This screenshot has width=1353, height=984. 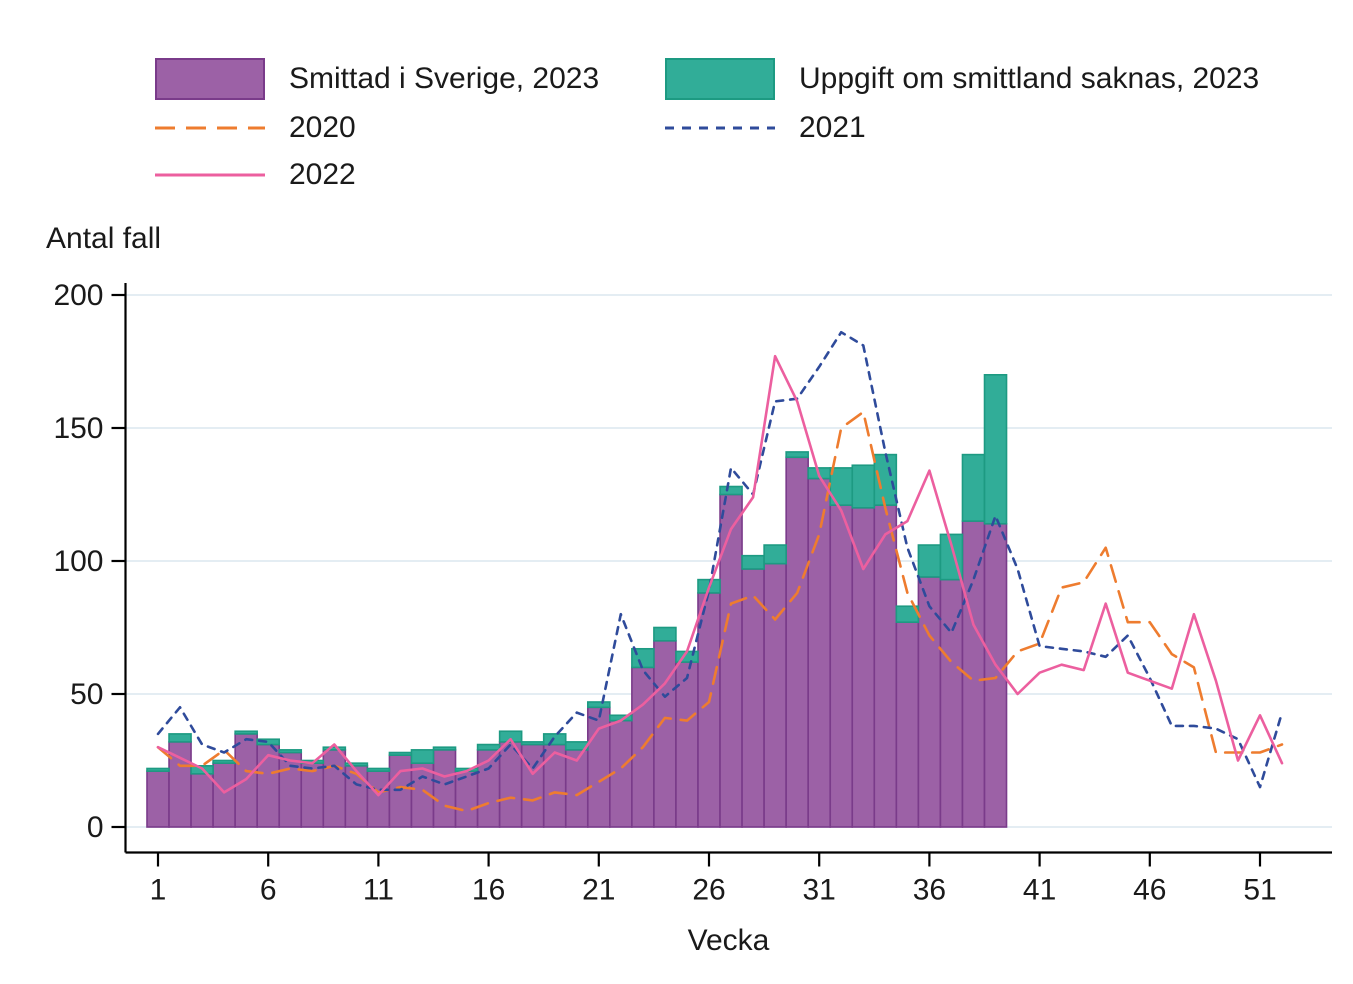 I want to click on legend-swatch-purple, so click(x=210, y=79).